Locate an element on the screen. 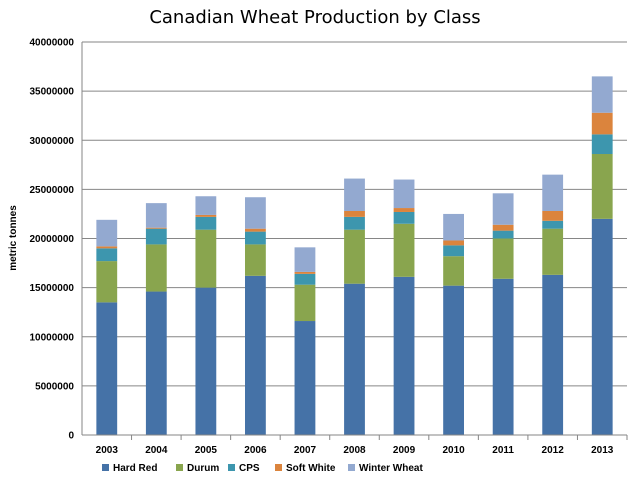 The height and width of the screenshot is (480, 640). y-tick-label: 25000000 is located at coordinates (52, 190).